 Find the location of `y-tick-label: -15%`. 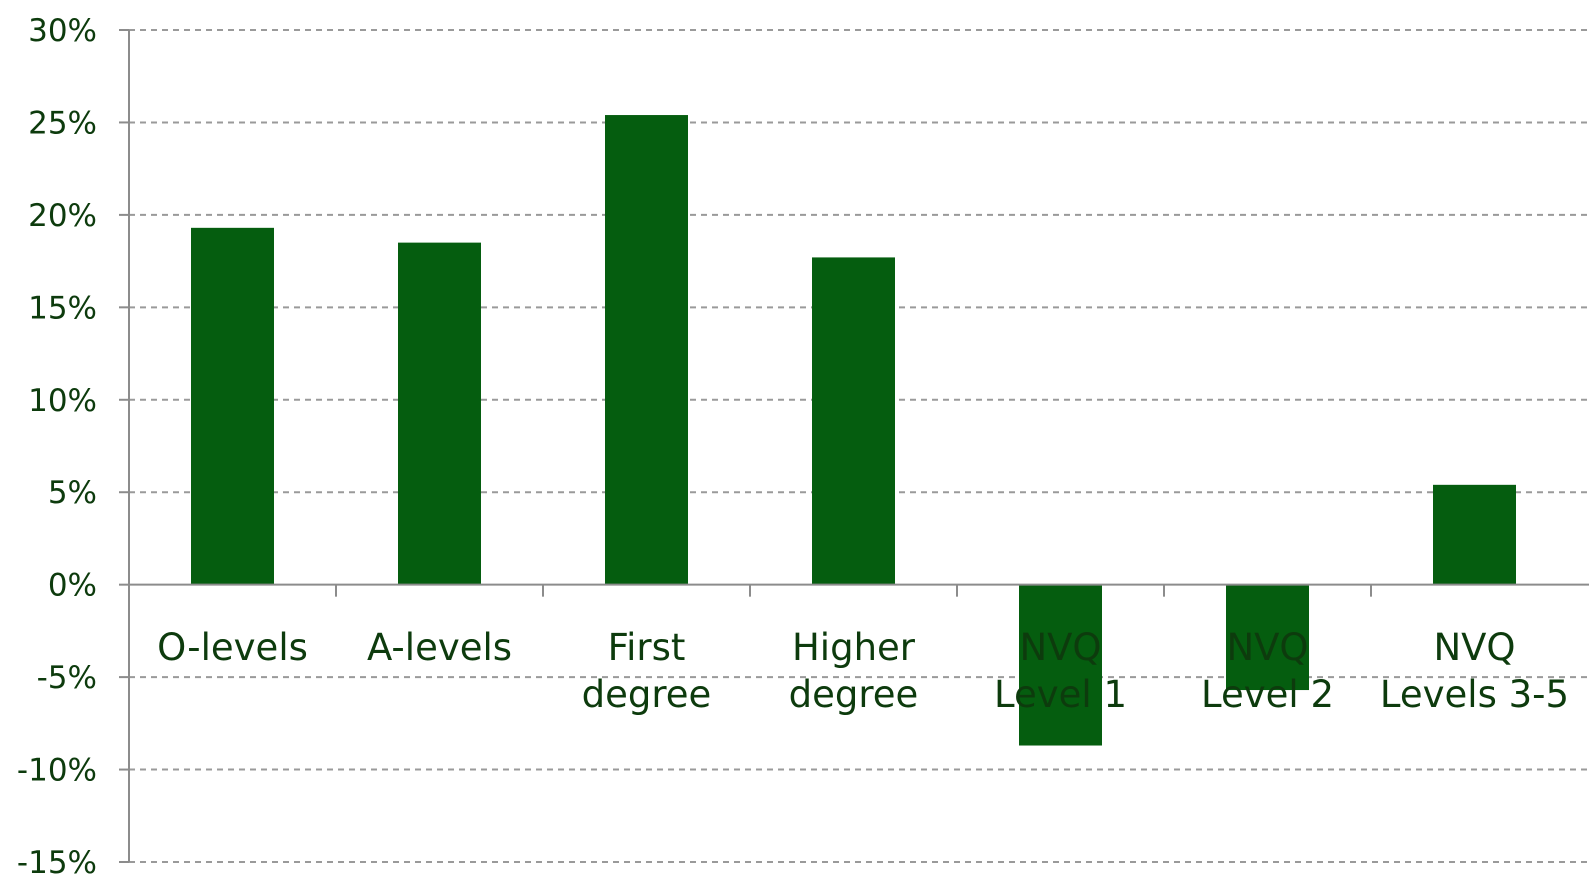

y-tick-label: -15% is located at coordinates (57, 863).